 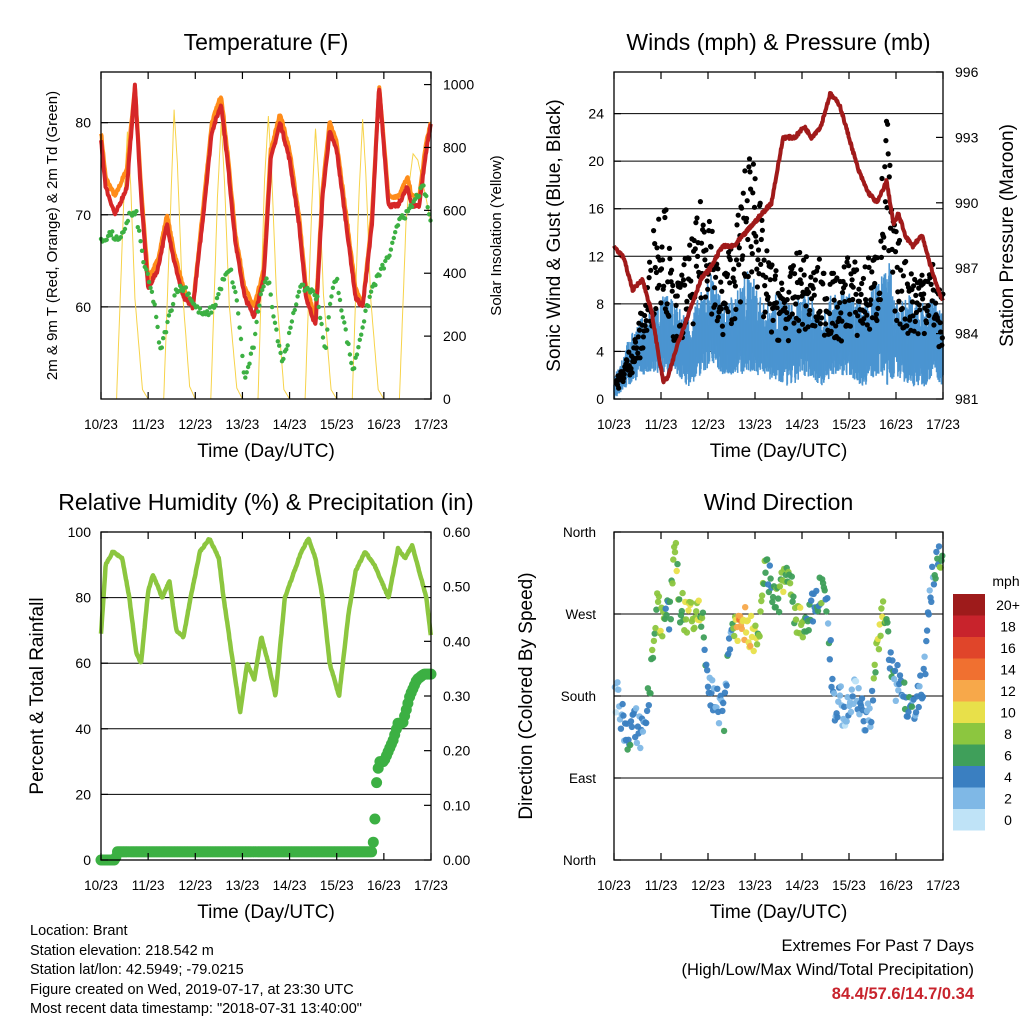 I want to click on temperature-ytick-label: 70, so click(x=83, y=215).